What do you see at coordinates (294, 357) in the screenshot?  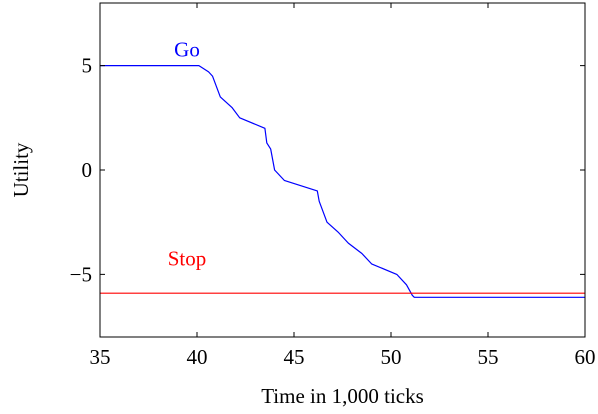 I see `x-tick-label: 45` at bounding box center [294, 357].